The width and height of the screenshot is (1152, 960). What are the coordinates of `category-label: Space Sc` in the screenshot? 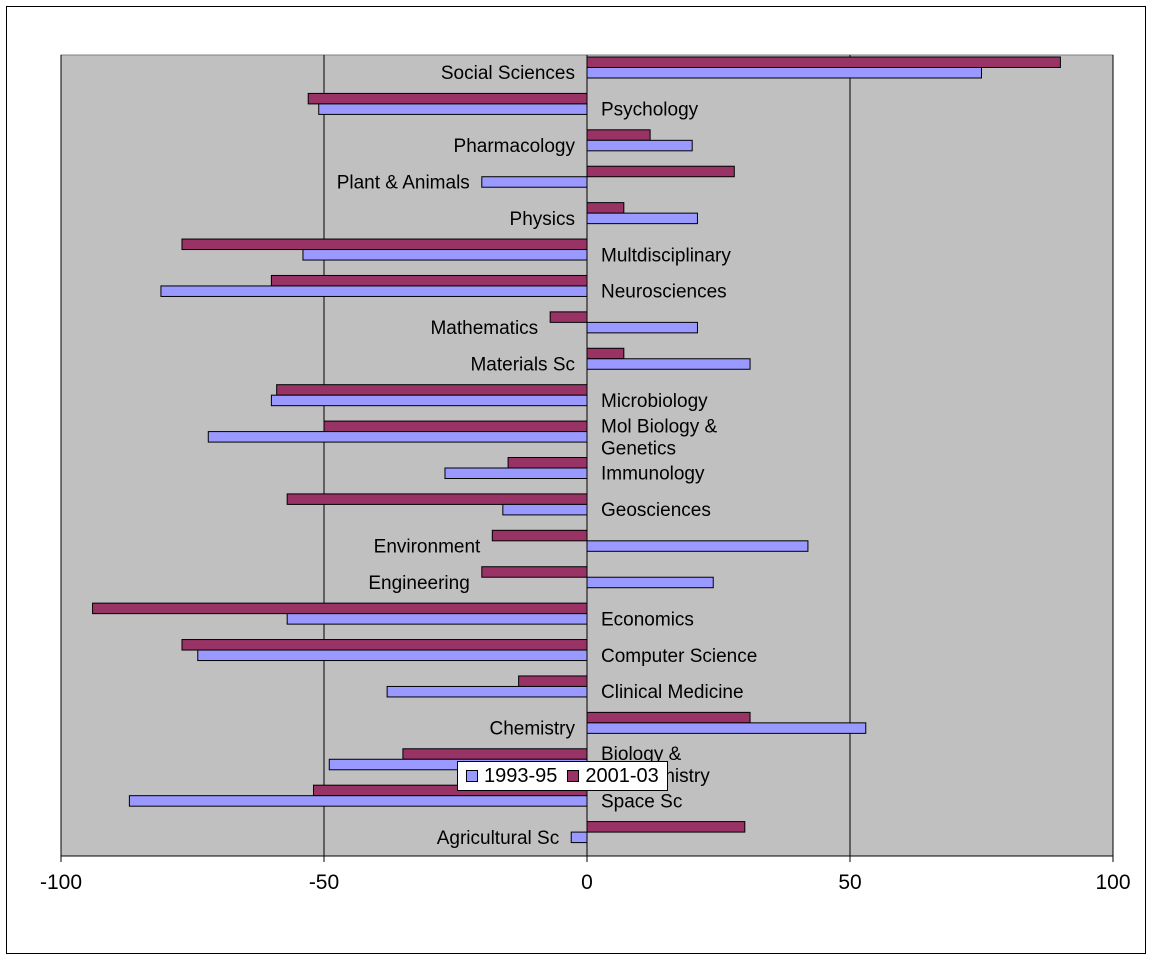 It's located at (641, 801).